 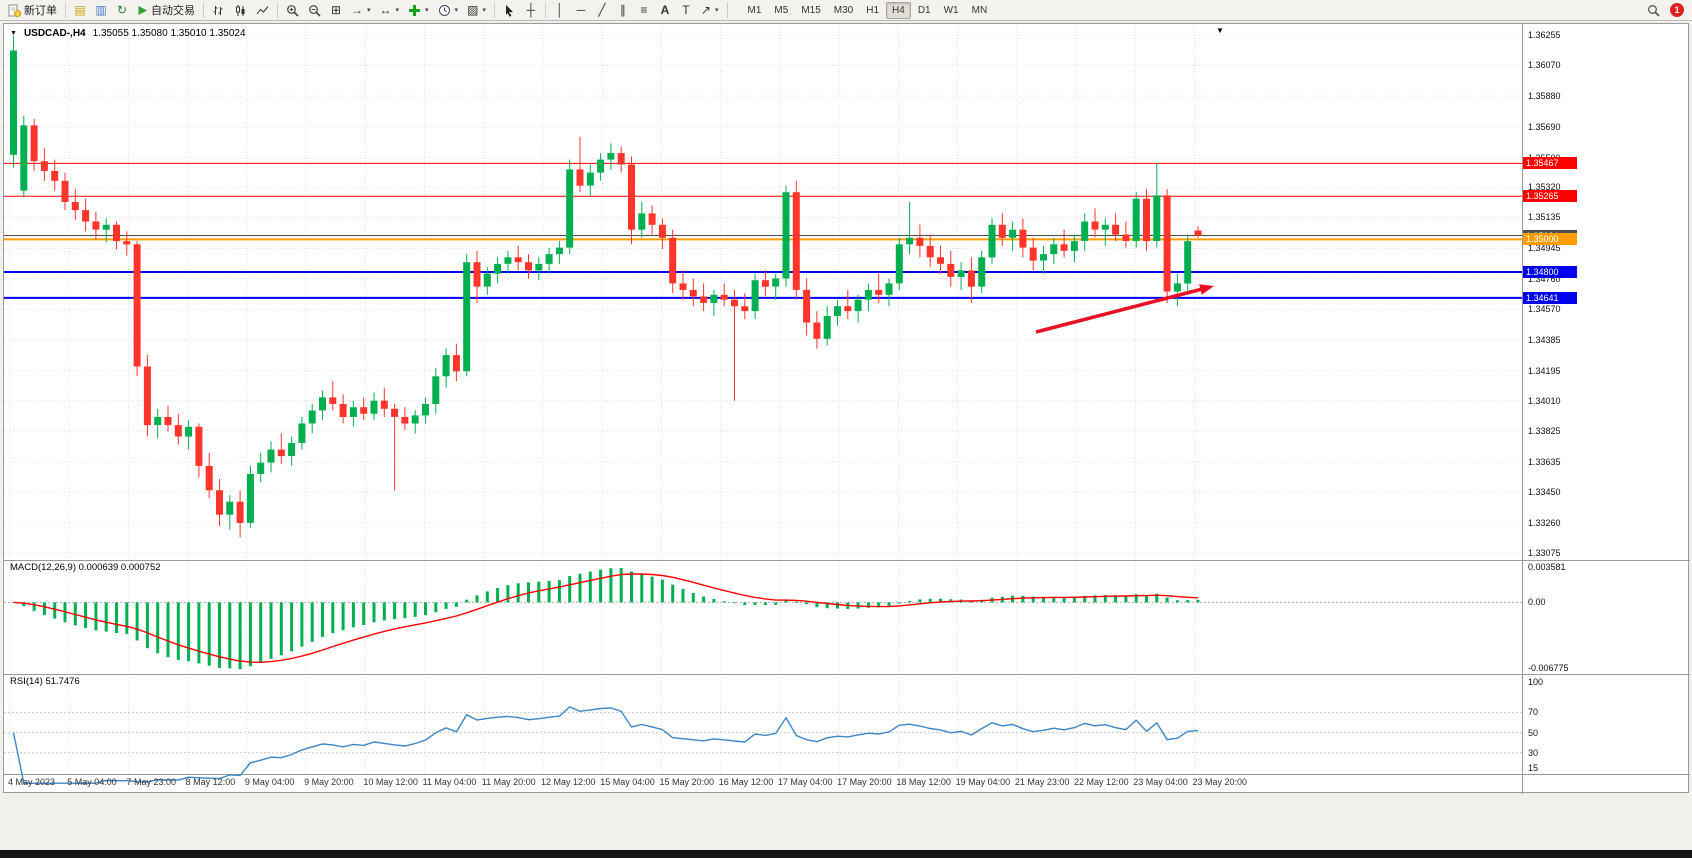 I want to click on charts-button: ▤, so click(x=80, y=10).